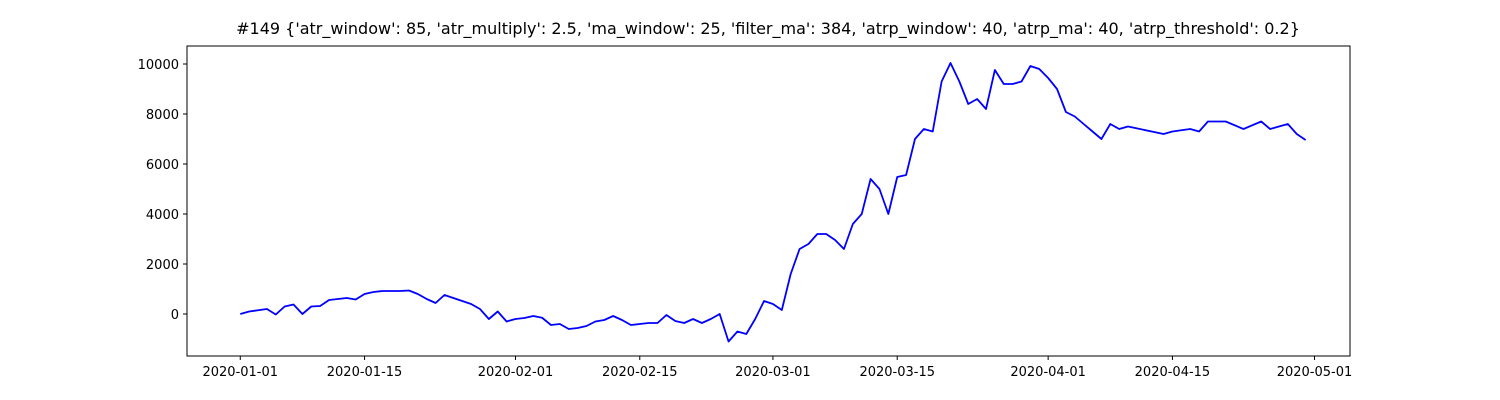 The height and width of the screenshot is (400, 1500). Describe the element at coordinates (516, 372) in the screenshot. I see `x-tick-label: 2020-02-01` at that location.